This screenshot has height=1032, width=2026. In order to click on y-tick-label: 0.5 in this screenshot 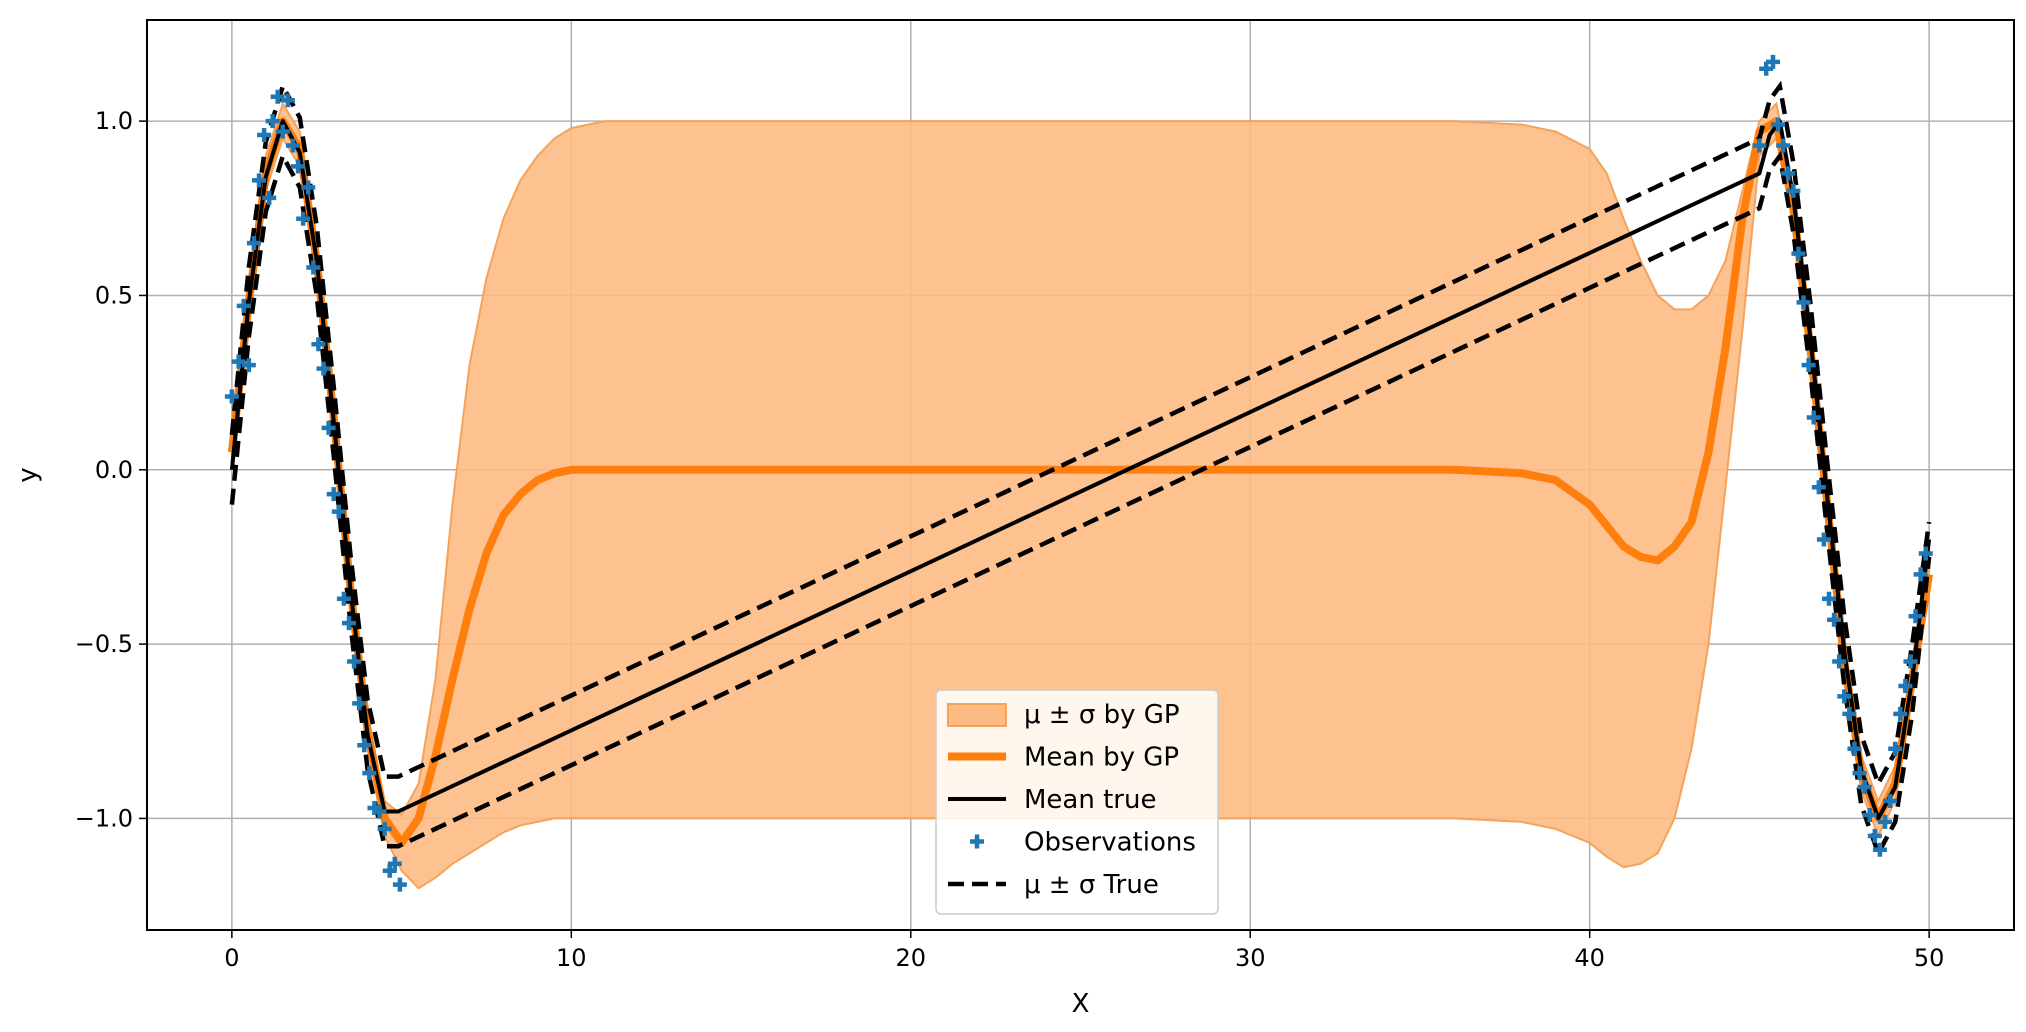, I will do `click(114, 295)`.